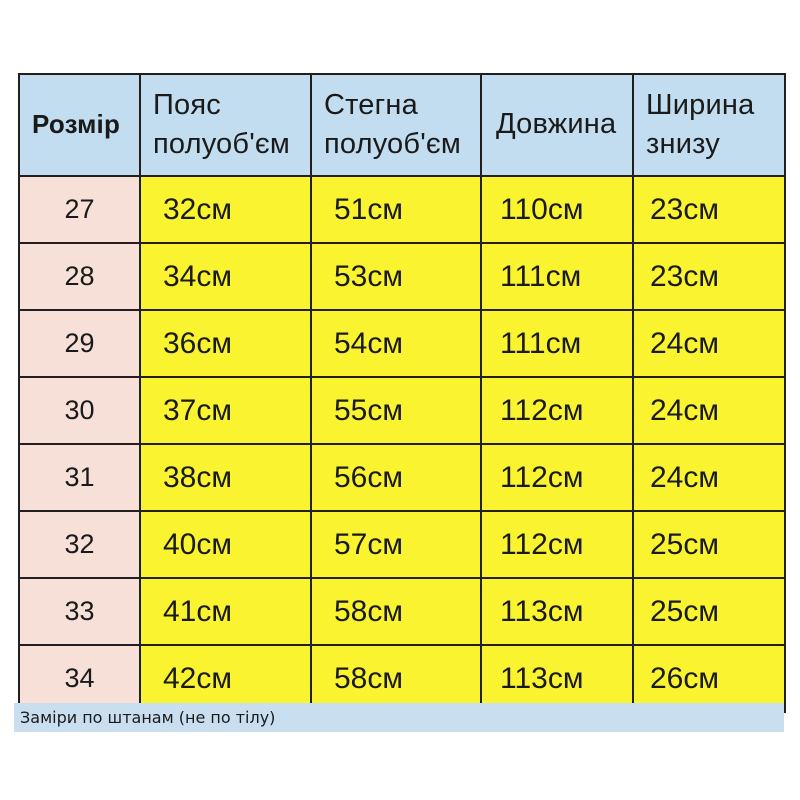  I want to click on column-header-bottom-width-line2: знизу, so click(683, 144).